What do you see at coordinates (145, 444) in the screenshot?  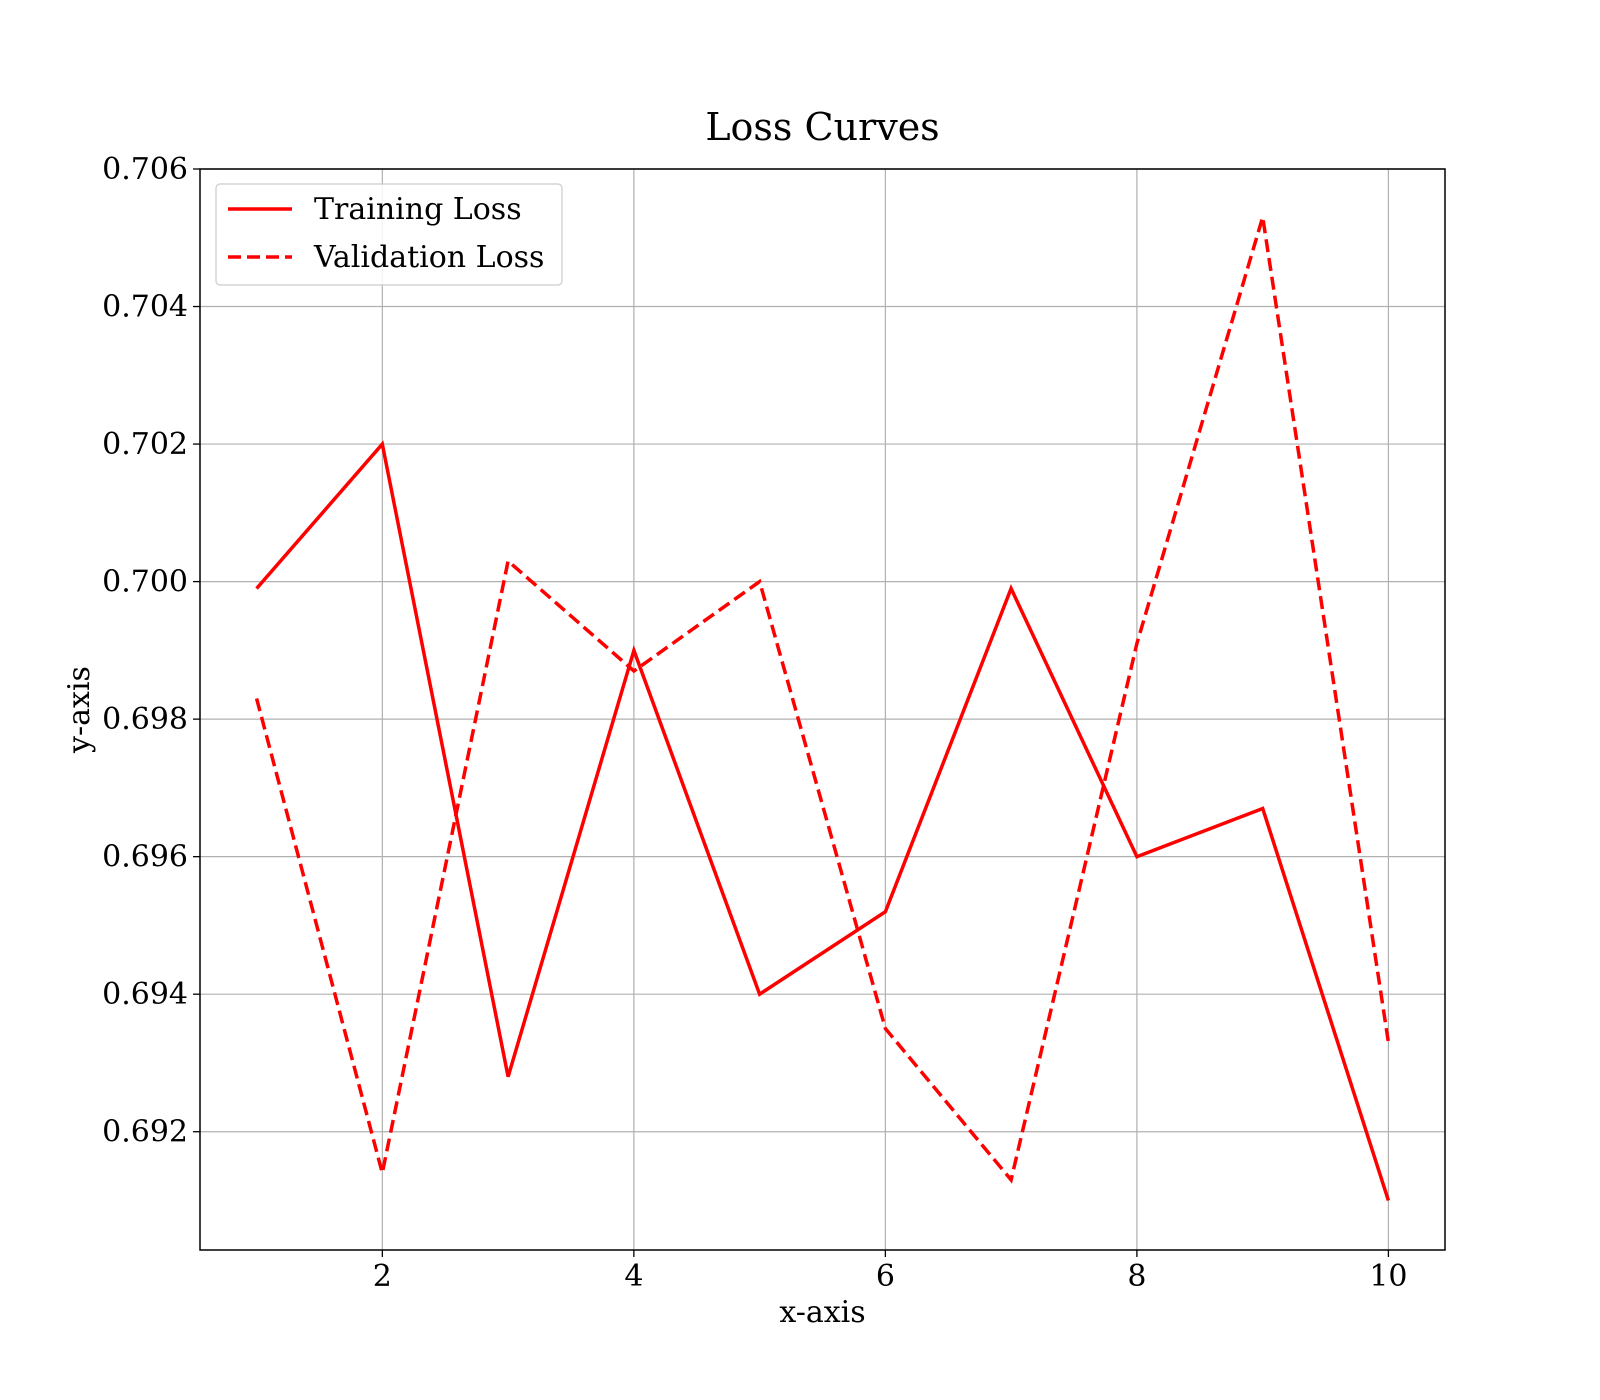 I see `y-tick-label: 0.702` at bounding box center [145, 444].